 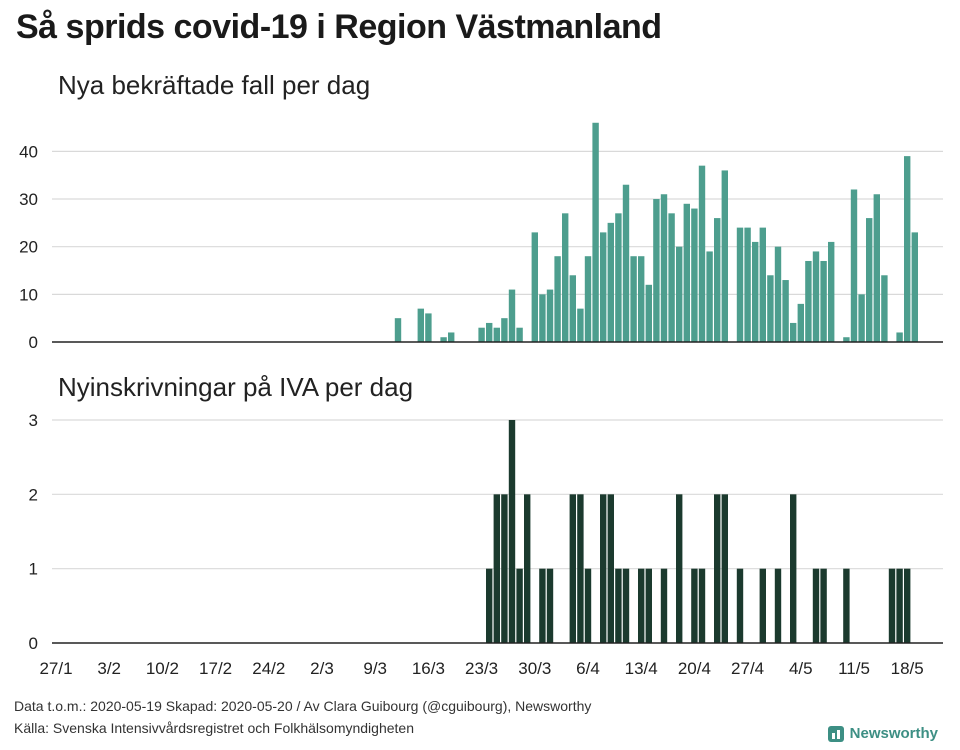 I want to click on newsworthy-logo: Newsworthy, so click(x=882, y=733).